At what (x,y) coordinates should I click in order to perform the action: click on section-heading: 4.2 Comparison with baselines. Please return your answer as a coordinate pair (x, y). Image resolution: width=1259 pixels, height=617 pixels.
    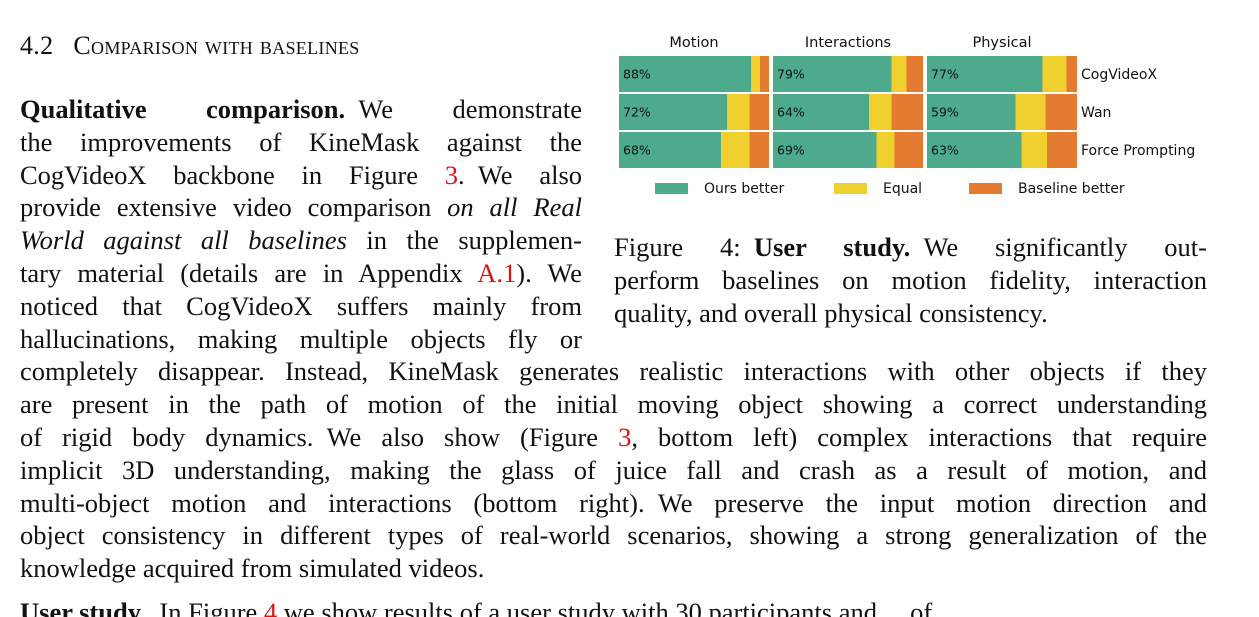
    Looking at the image, I should click on (190, 46).